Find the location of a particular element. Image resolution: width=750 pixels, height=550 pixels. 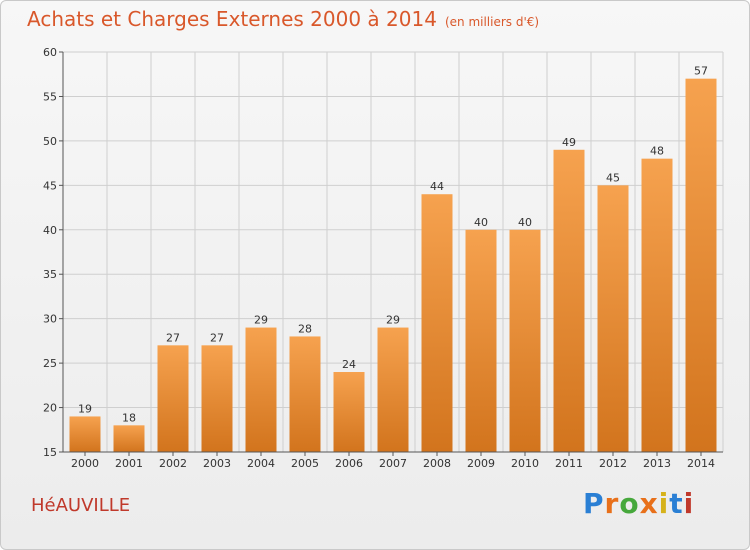

y-tick-label: 15 is located at coordinates (50, 452).